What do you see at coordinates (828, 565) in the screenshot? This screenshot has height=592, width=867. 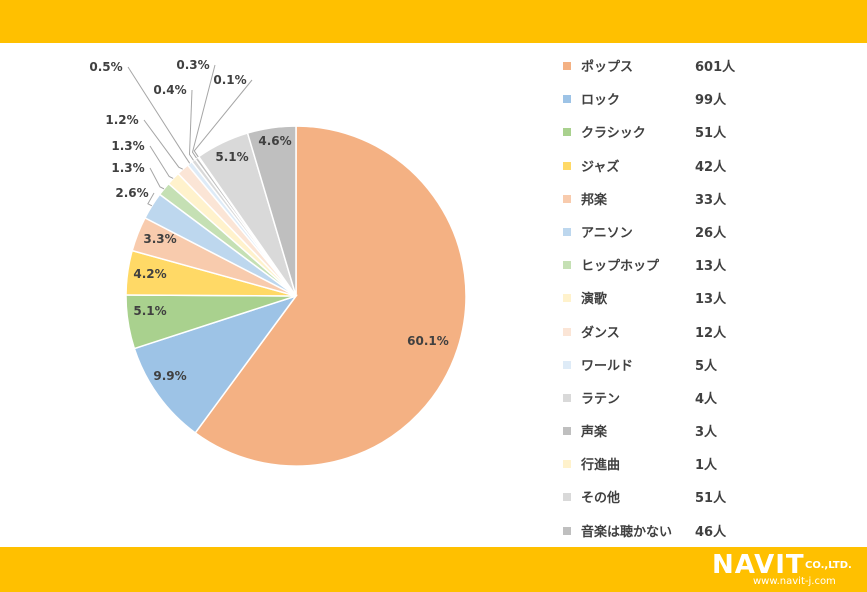 I see `logo-suffix: CO.,LTD.` at bounding box center [828, 565].